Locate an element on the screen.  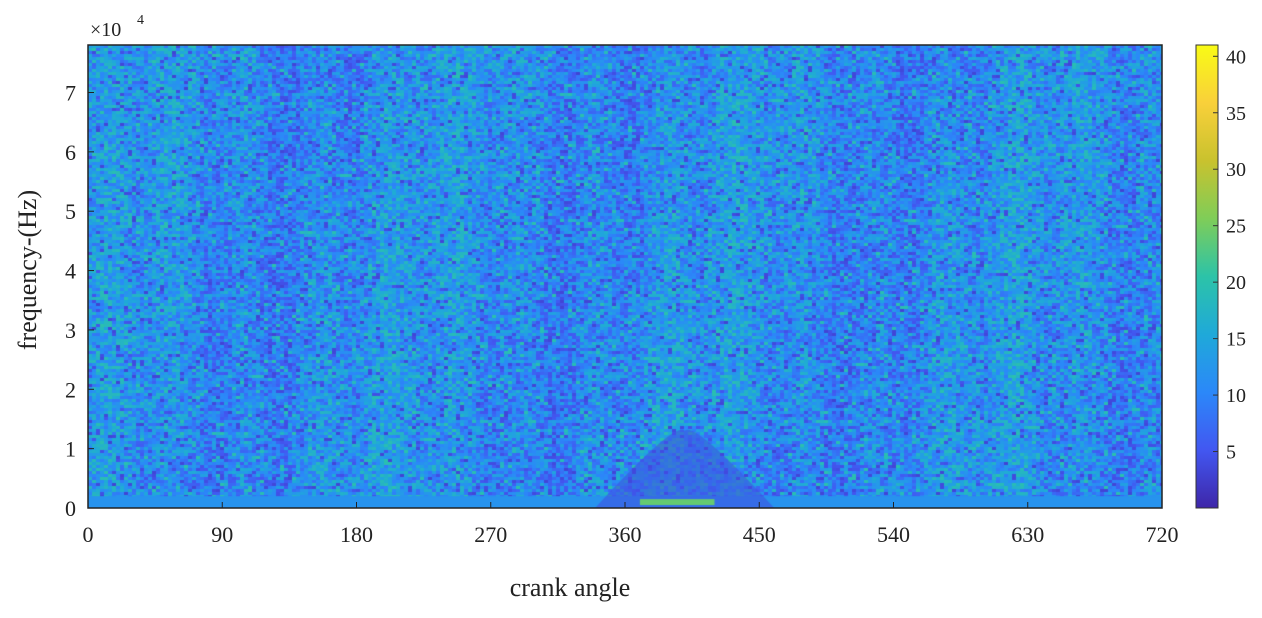
y-tick-label: 4 is located at coordinates (70, 271).